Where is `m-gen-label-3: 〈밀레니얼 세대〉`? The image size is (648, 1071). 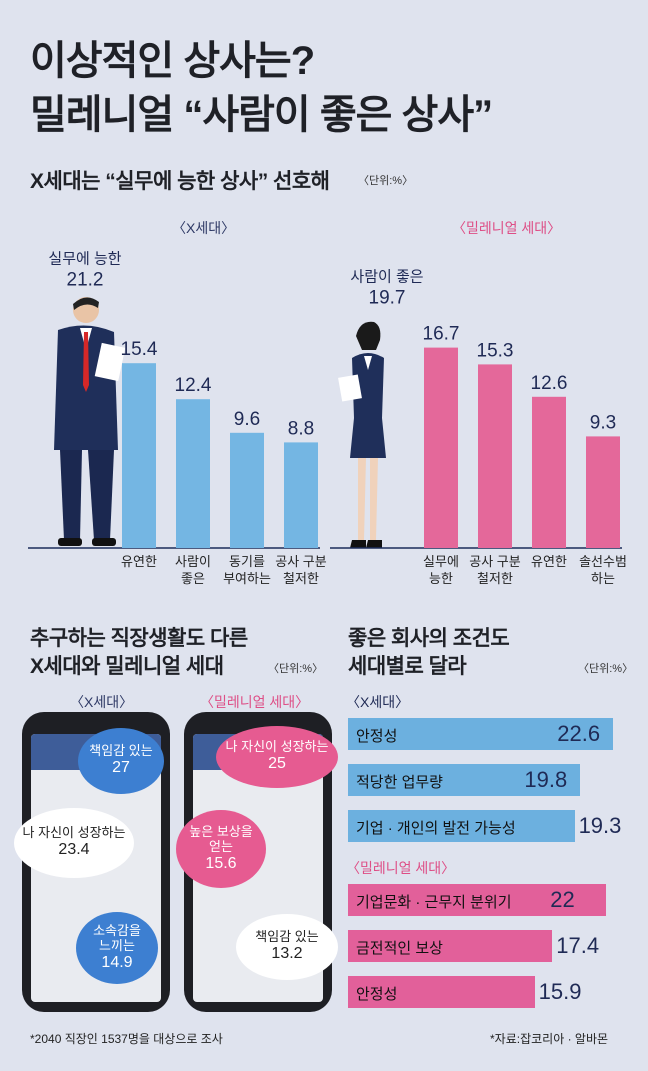
m-gen-label-3: 〈밀레니얼 세대〉 is located at coordinates (401, 868).